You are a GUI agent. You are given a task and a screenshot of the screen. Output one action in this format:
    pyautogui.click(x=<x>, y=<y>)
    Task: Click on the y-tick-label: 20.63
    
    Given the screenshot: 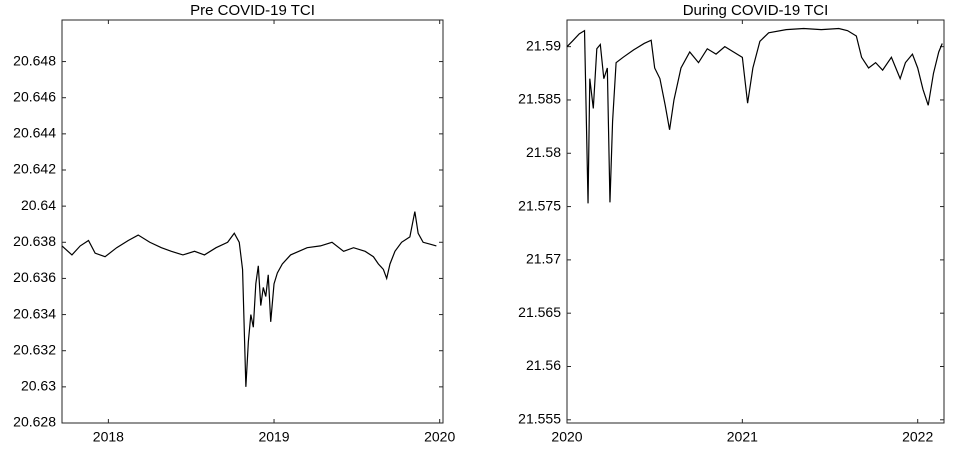 What is the action you would take?
    pyautogui.click(x=38, y=386)
    